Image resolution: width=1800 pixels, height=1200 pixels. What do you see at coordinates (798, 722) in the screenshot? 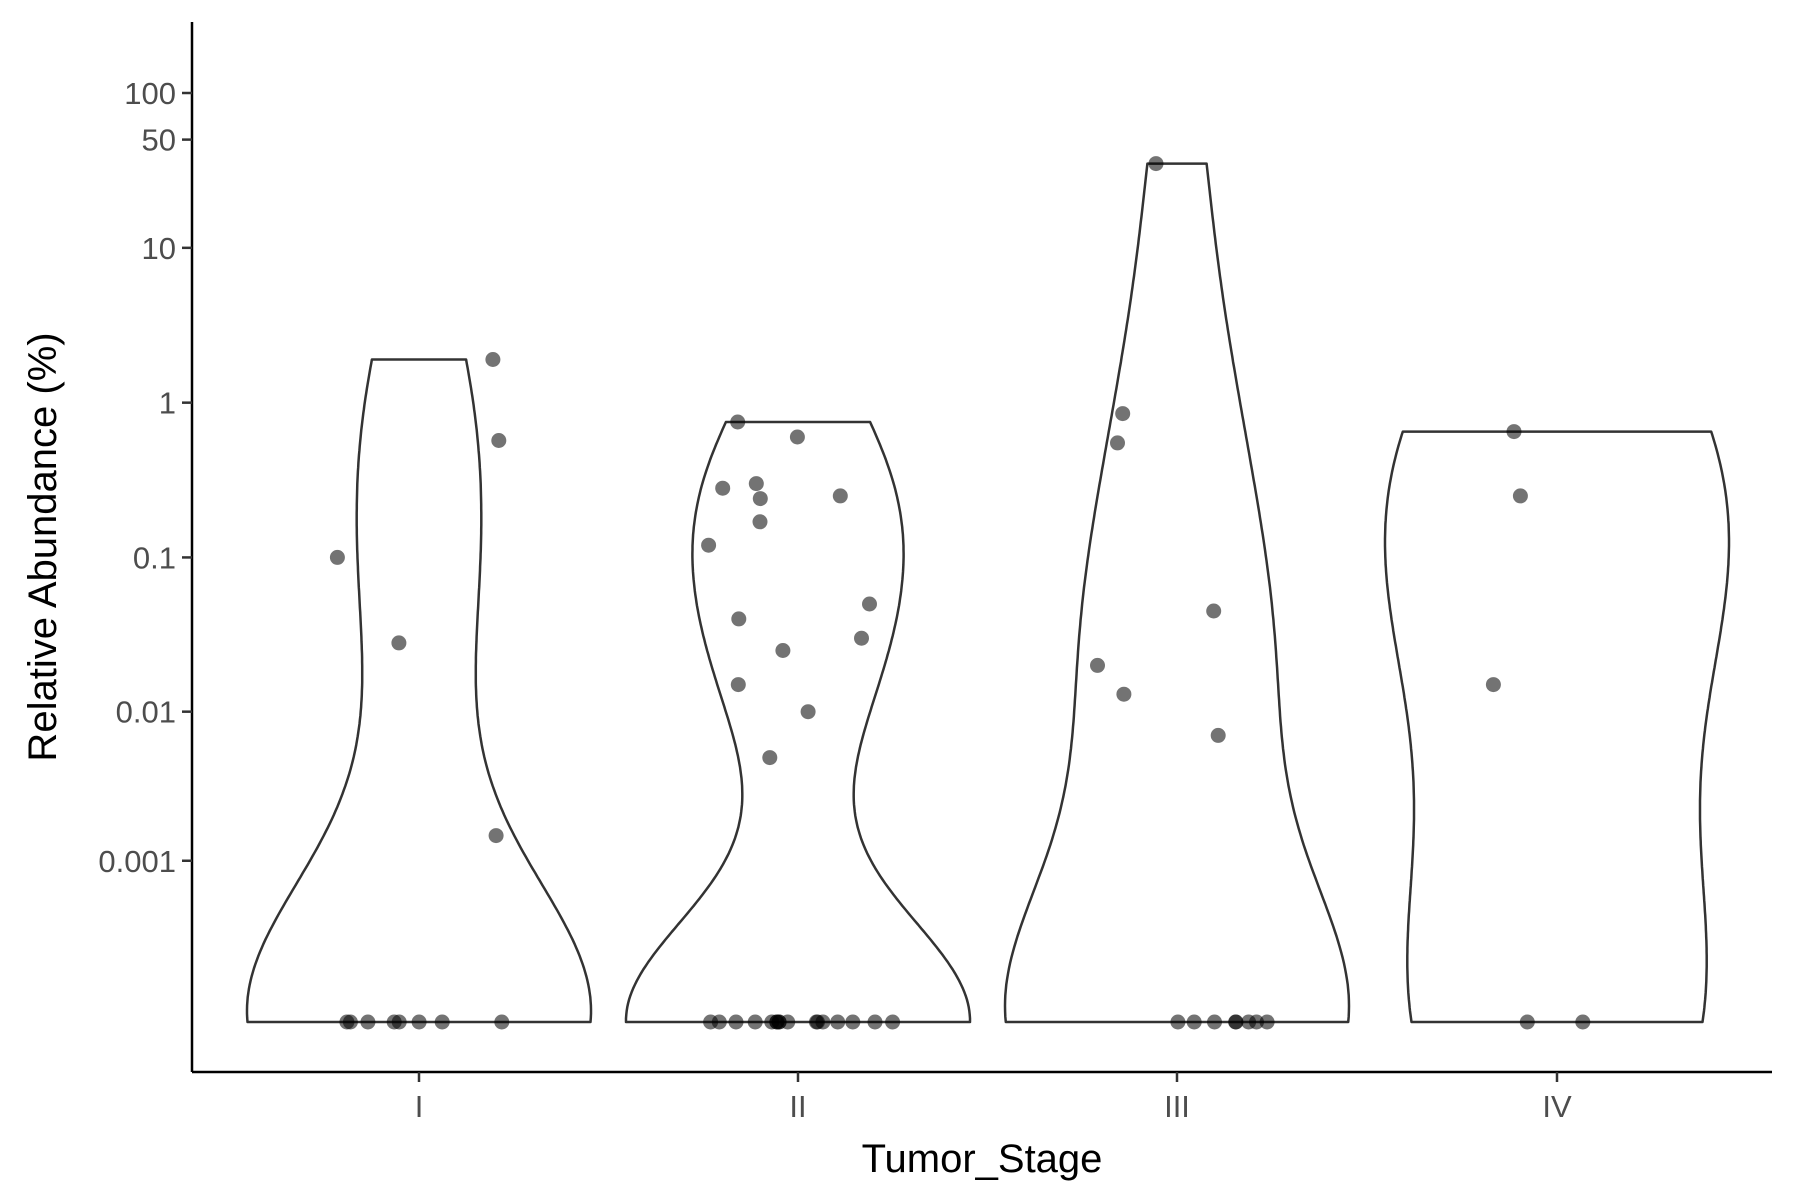
I see `violin-II` at bounding box center [798, 722].